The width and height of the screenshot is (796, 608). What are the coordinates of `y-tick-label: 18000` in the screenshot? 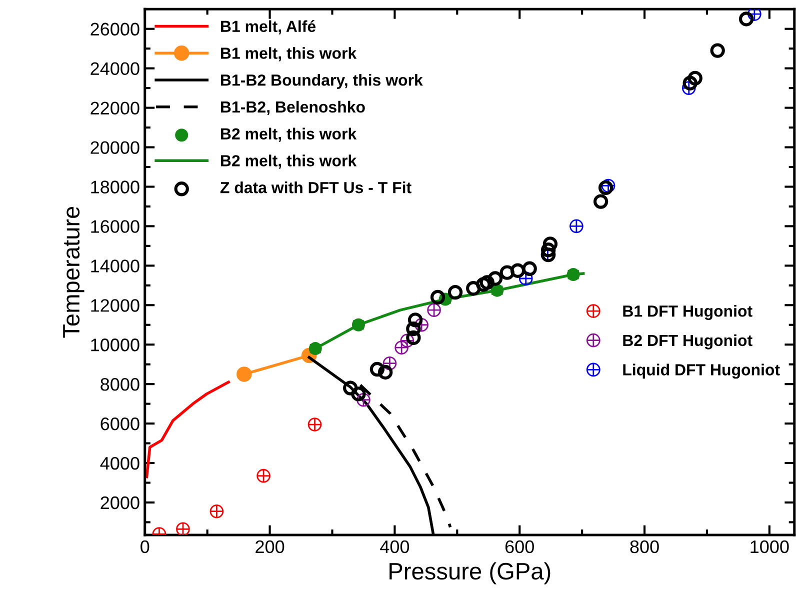 It's located at (115, 187).